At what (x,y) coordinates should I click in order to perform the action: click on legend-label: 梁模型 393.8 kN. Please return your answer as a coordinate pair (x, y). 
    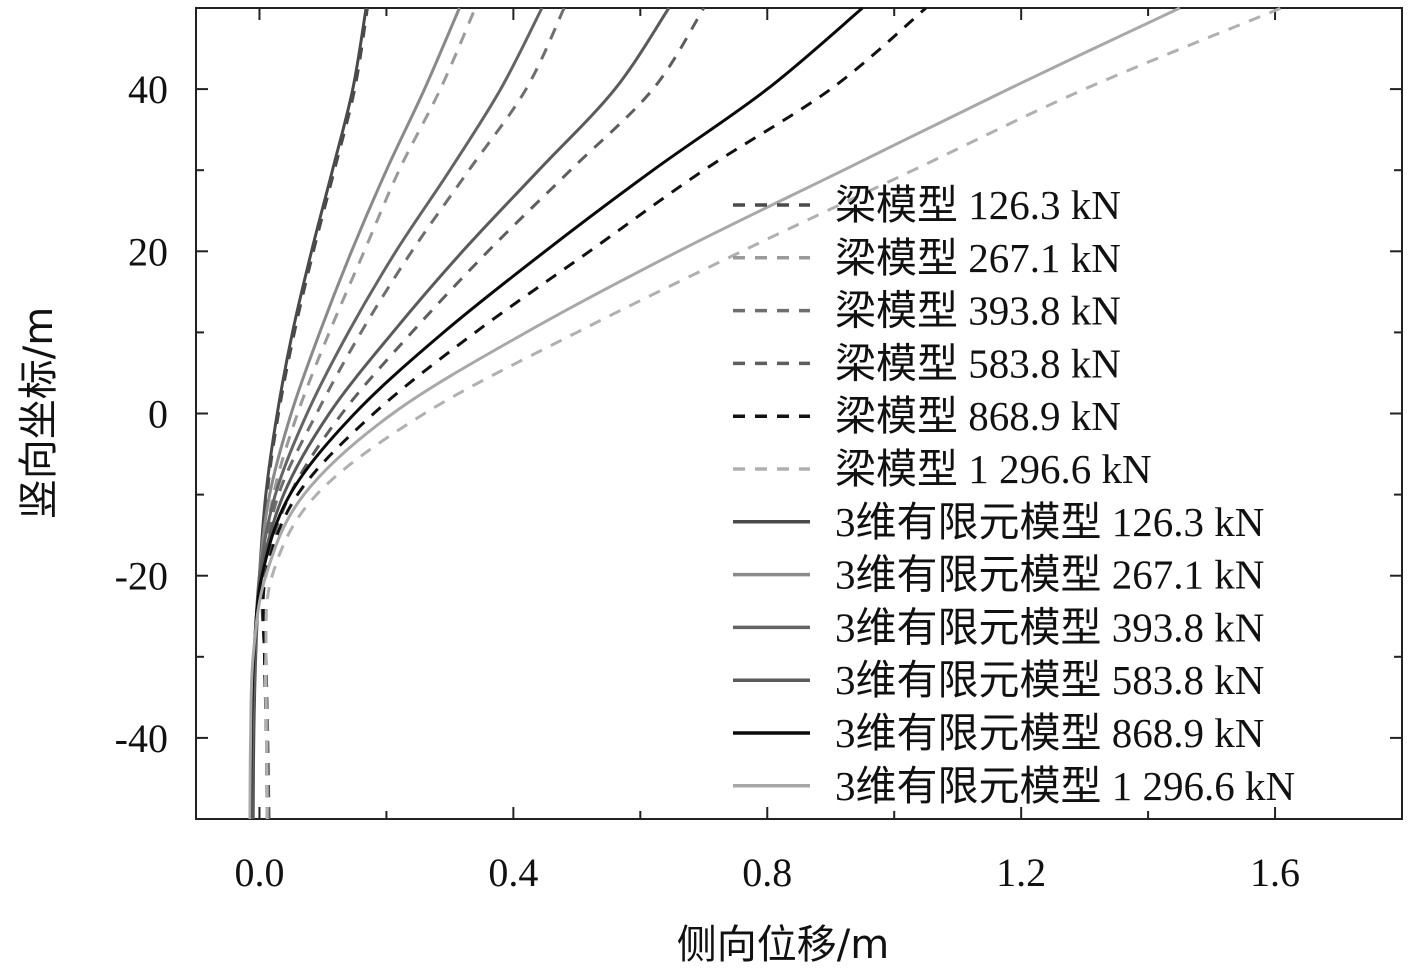
    Looking at the image, I should click on (978, 311).